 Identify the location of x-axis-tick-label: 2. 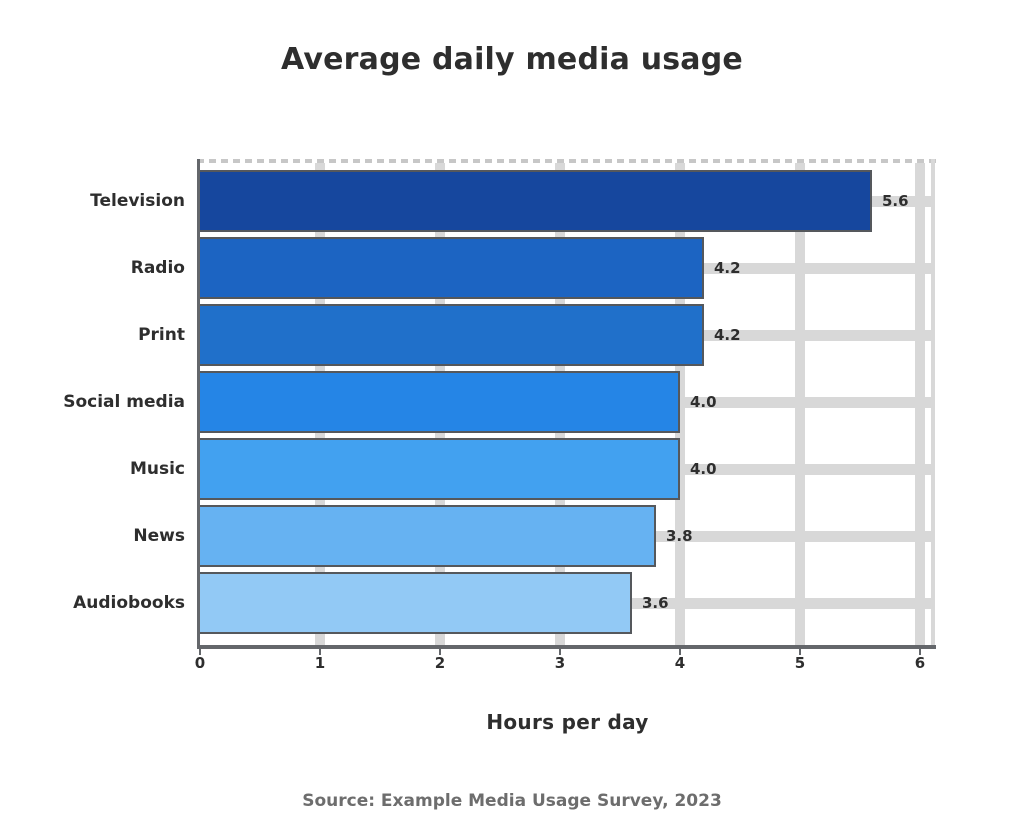
(440, 663).